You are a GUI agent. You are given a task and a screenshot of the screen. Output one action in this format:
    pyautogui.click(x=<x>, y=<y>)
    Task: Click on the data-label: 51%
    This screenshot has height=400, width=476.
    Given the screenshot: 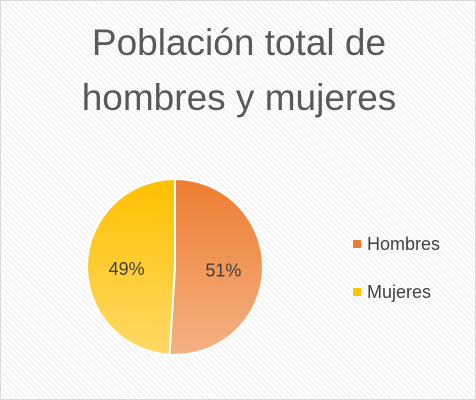 What is the action you would take?
    pyautogui.click(x=223, y=270)
    